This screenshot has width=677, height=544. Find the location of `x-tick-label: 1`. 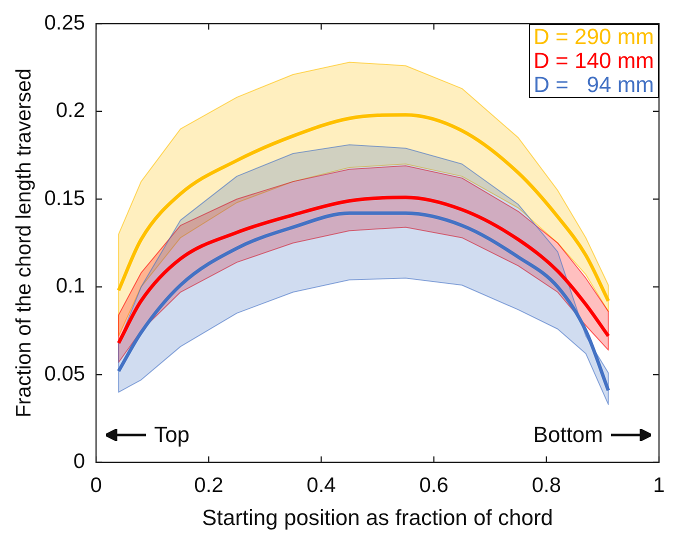

x-tick-label: 1 is located at coordinates (659, 485).